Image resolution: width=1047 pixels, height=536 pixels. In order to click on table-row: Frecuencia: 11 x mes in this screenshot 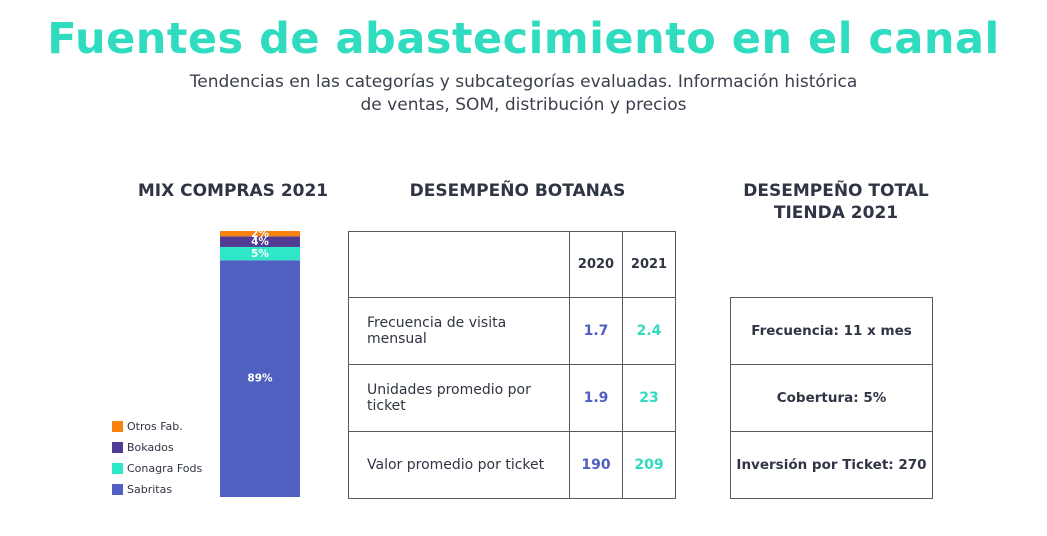, I will do `click(831, 331)`.